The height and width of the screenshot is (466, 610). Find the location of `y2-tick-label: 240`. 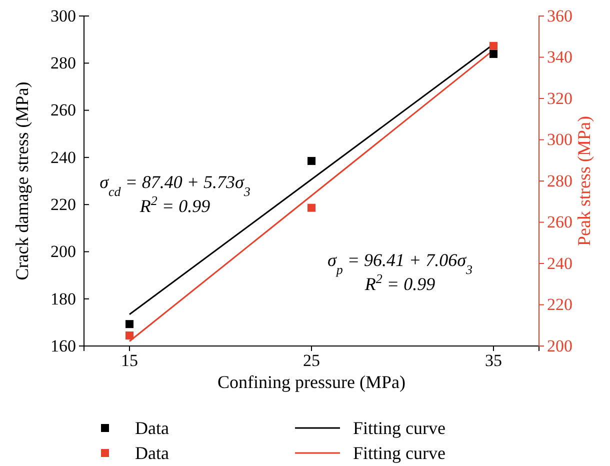

y2-tick-label: 240 is located at coordinates (559, 263).